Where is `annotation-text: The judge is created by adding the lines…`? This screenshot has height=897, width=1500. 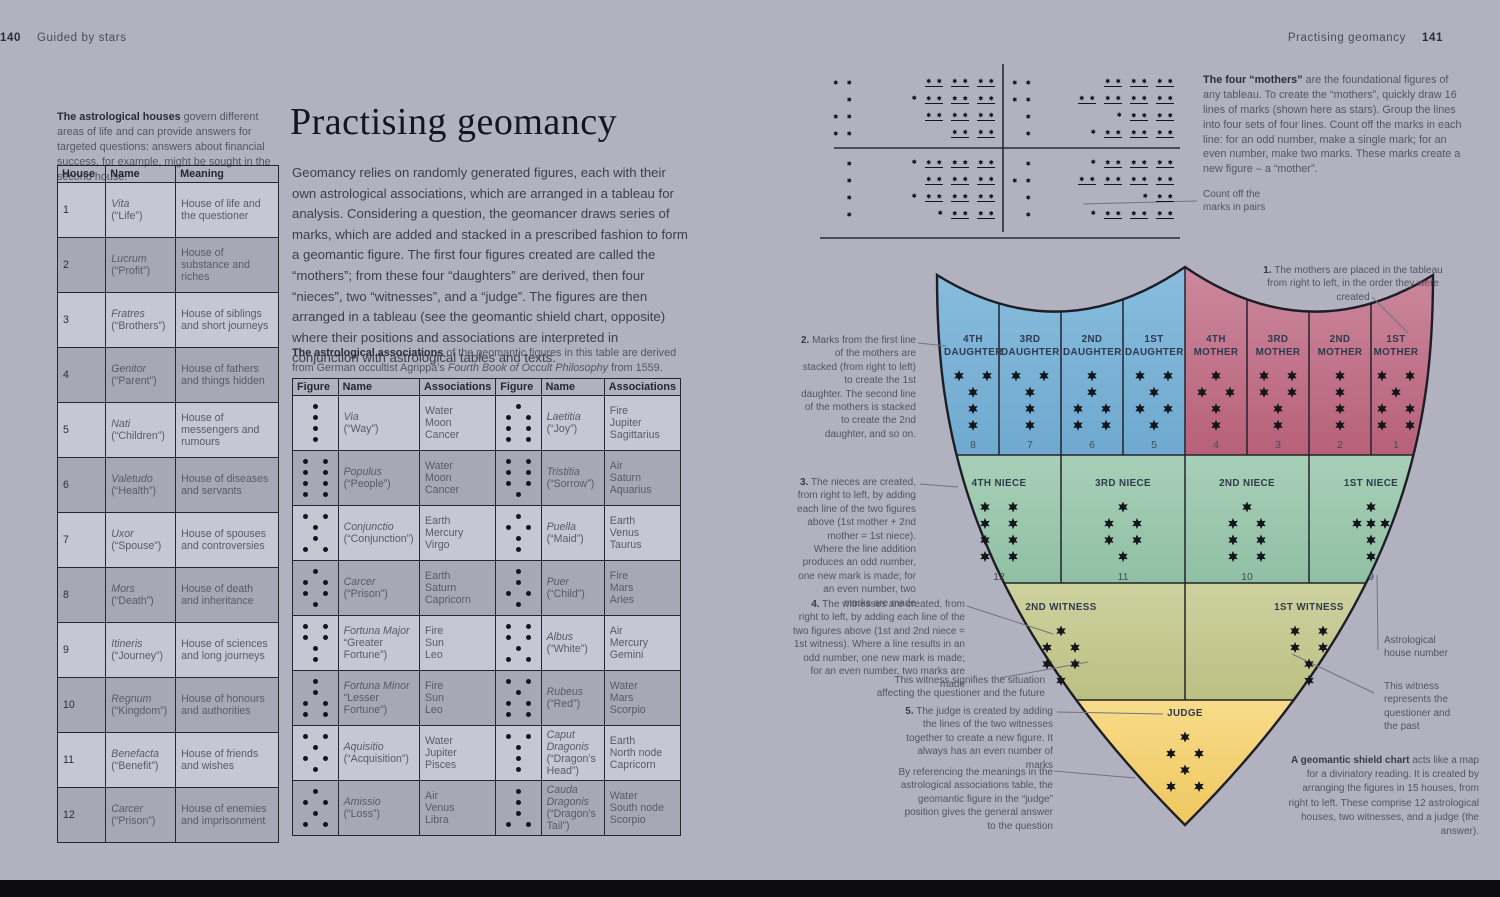
annotation-text: The judge is created by adding the lines… is located at coordinates (979, 738).